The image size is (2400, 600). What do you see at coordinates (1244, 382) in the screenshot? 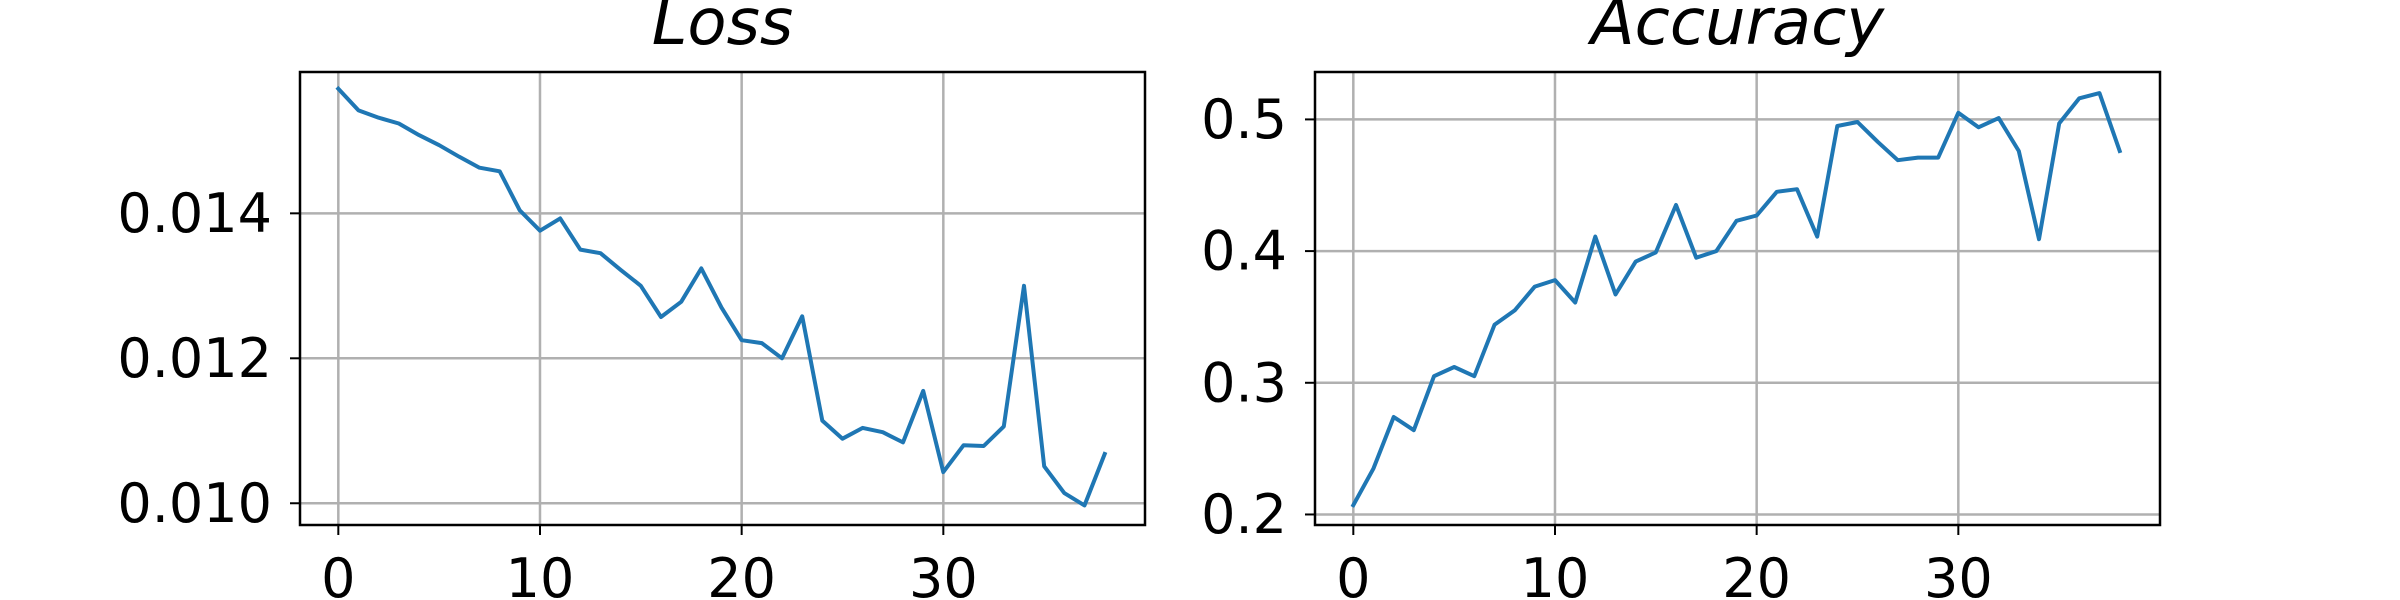
I see `accuracy-y-tick-label: 0.3` at bounding box center [1244, 382].